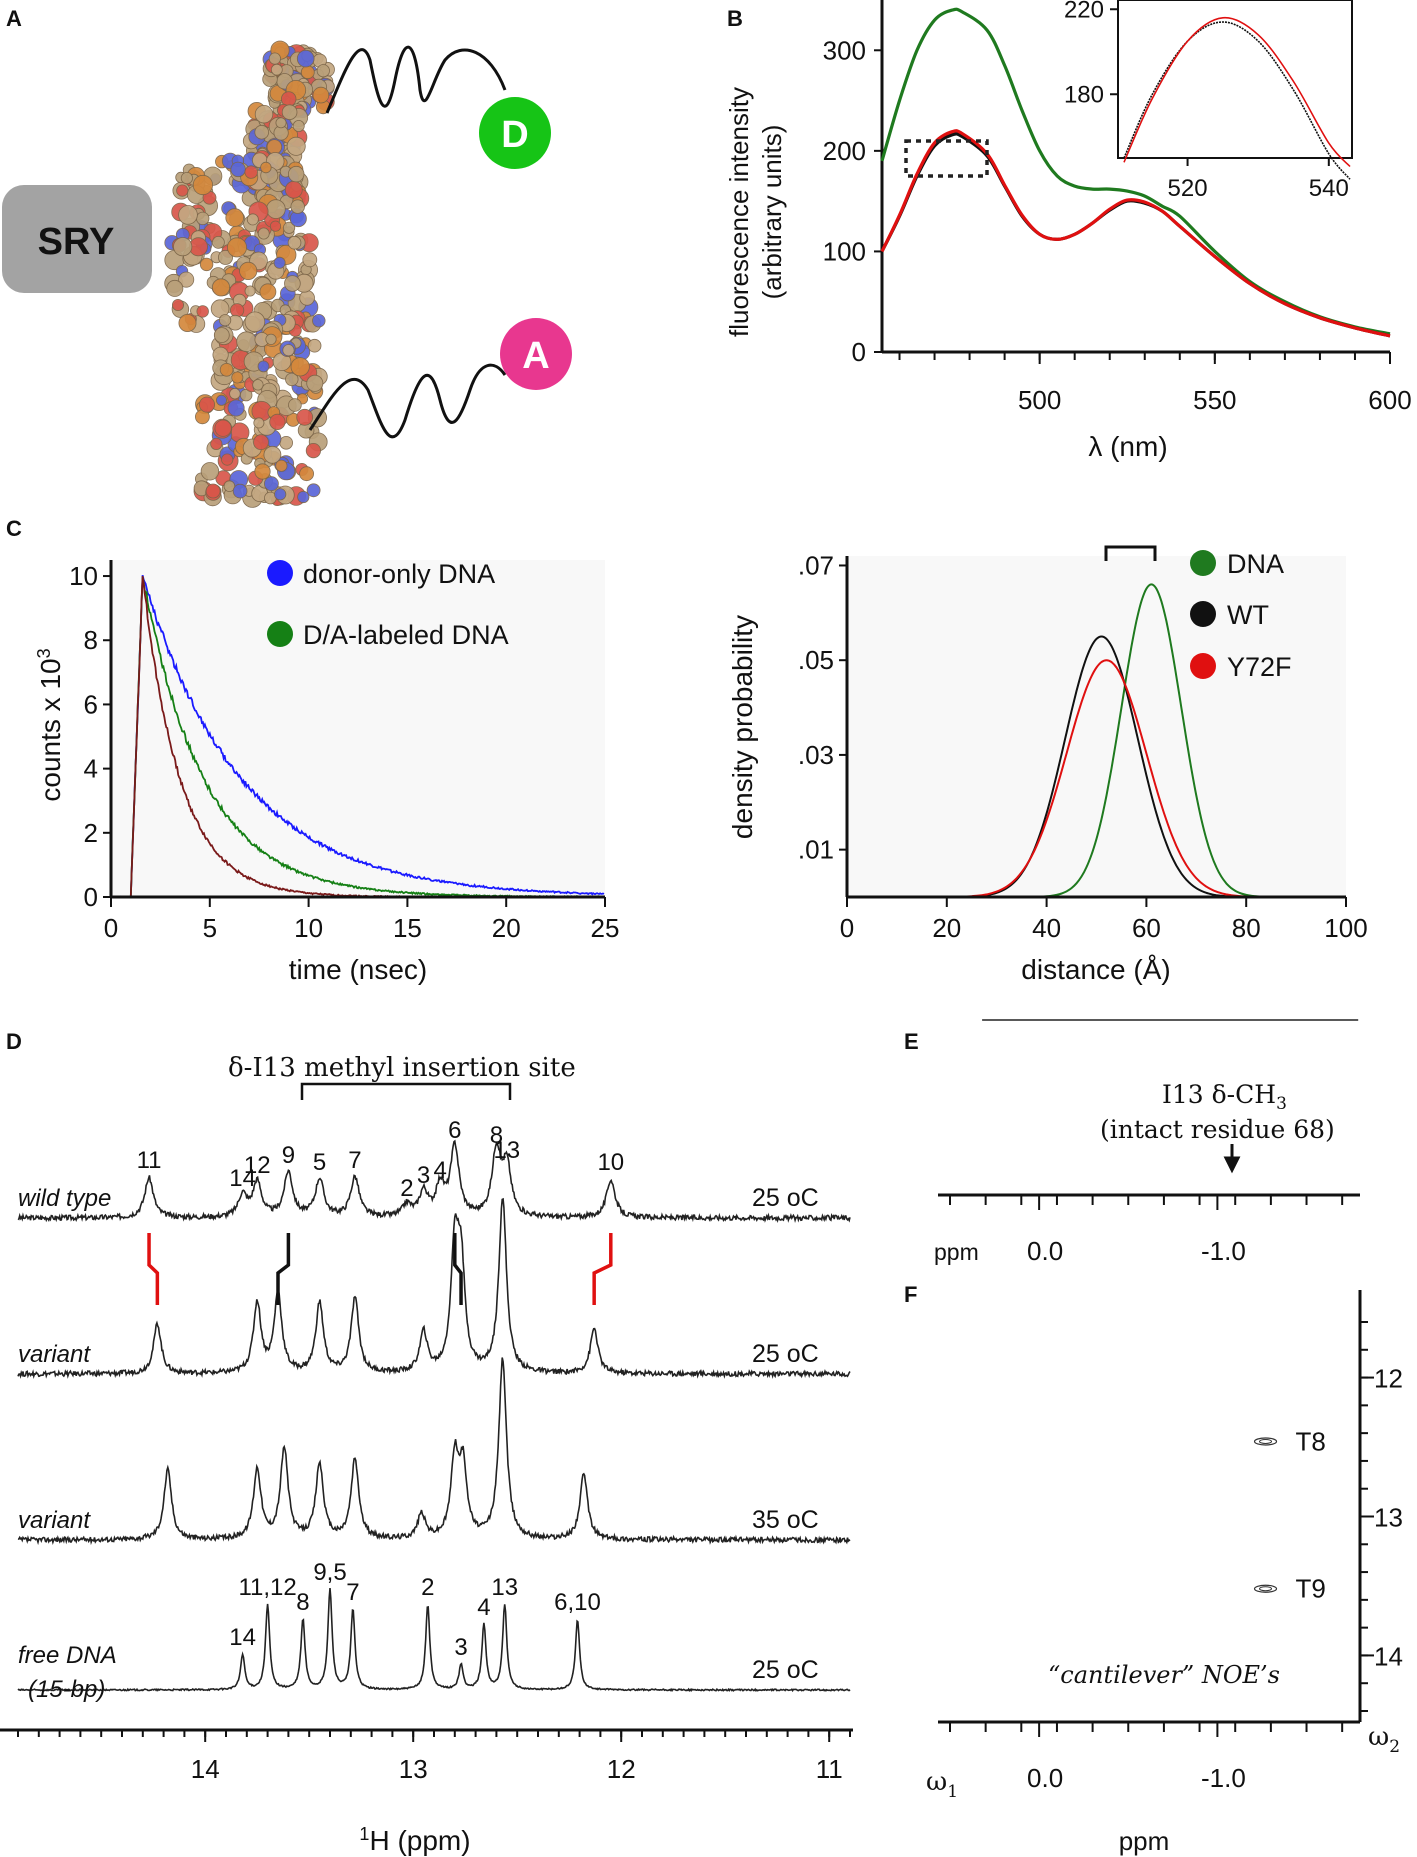  Describe the element at coordinates (1203, 563) in the screenshot. I see `legend-marker-dna` at that location.